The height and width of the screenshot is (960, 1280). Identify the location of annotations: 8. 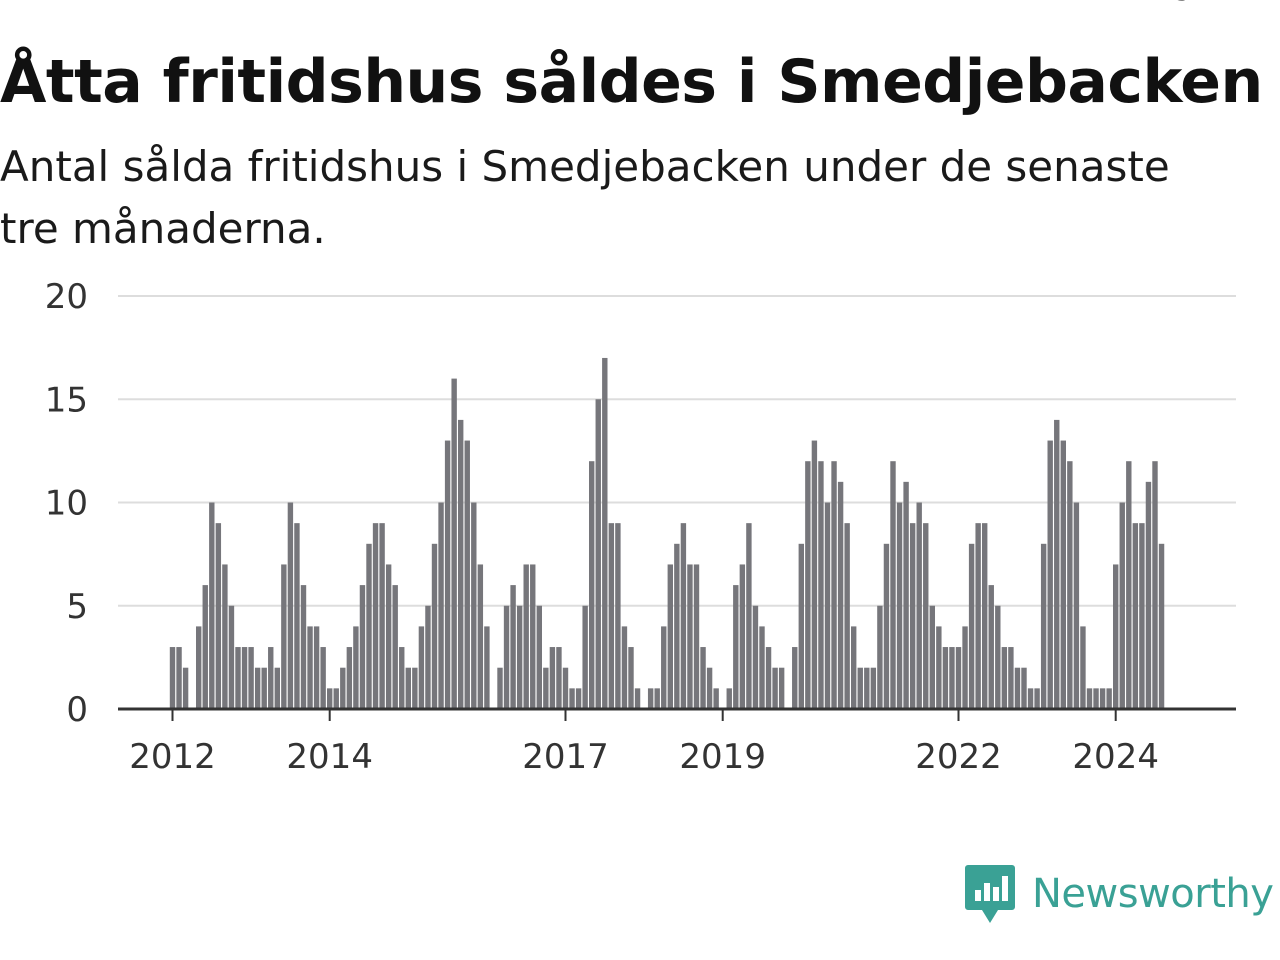
(1181, 22).